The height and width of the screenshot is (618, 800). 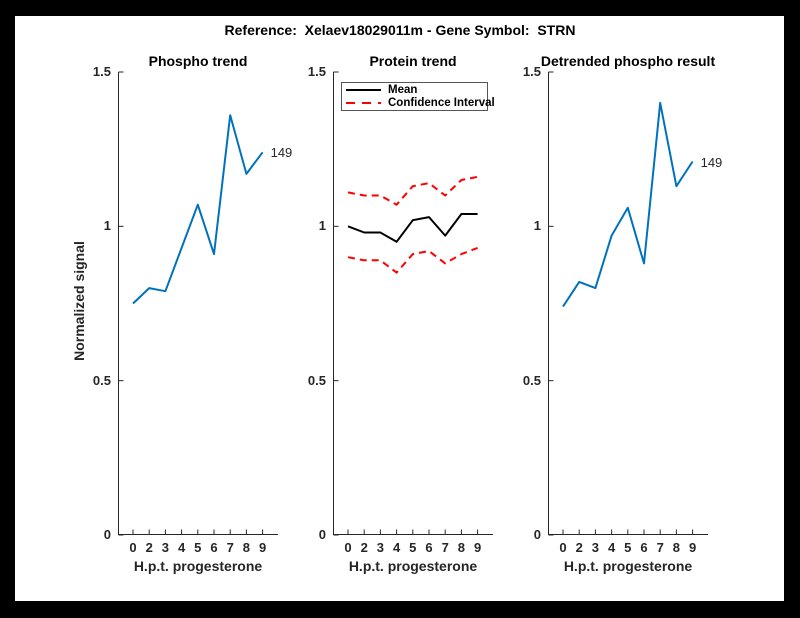 I want to click on subplot-title-protein-trend: Protein trend, so click(x=413, y=61).